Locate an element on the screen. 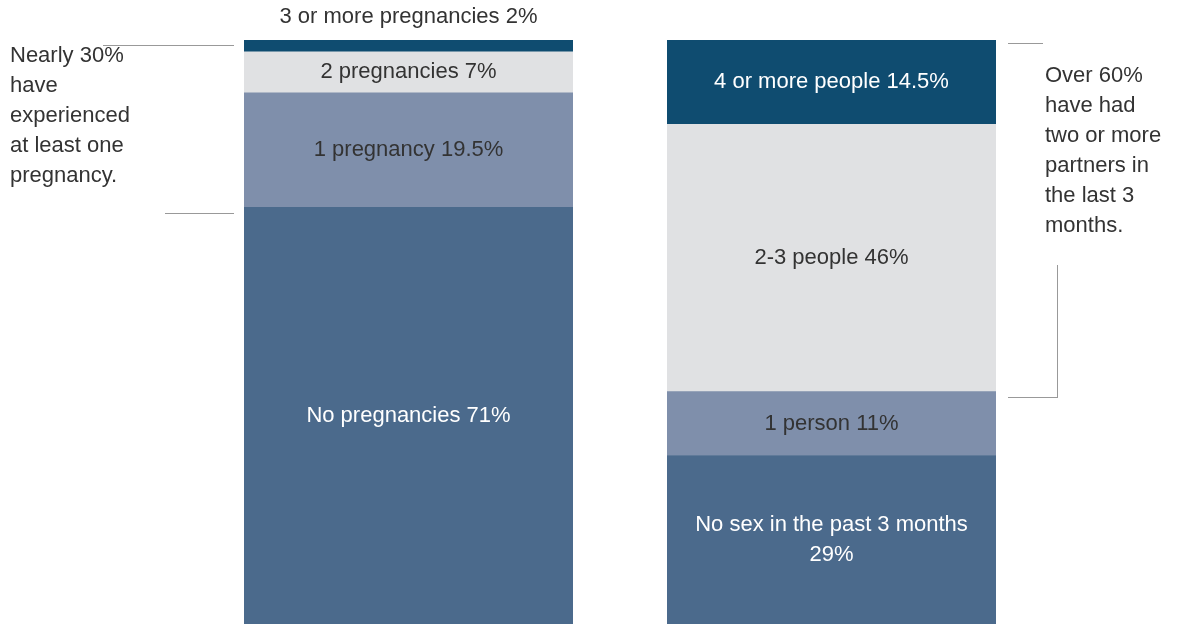 Image resolution: width=1199 pixels, height=624 pixels. data-label: 1 pregnancy 19.5% is located at coordinates (408, 149).